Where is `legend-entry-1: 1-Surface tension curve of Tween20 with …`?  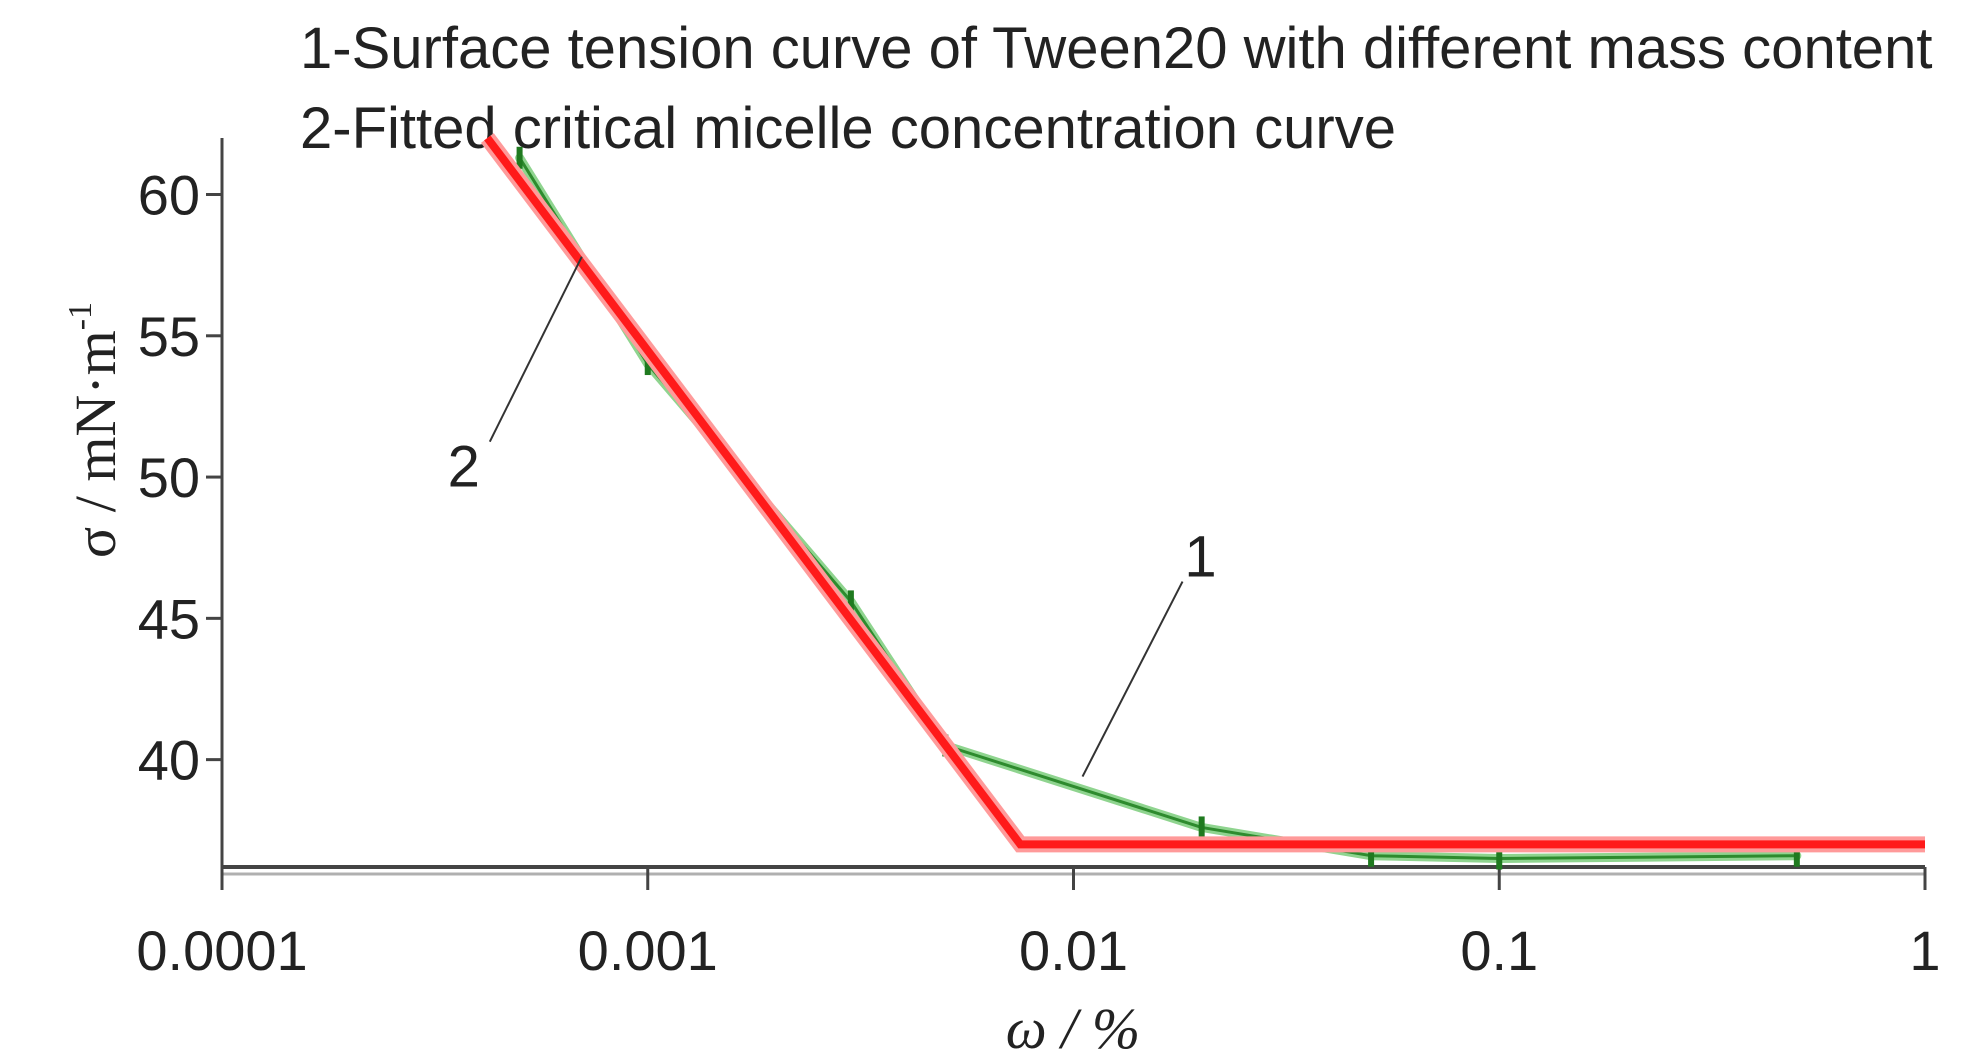
legend-entry-1: 1-Surface tension curve of Tween20 with … is located at coordinates (1116, 48).